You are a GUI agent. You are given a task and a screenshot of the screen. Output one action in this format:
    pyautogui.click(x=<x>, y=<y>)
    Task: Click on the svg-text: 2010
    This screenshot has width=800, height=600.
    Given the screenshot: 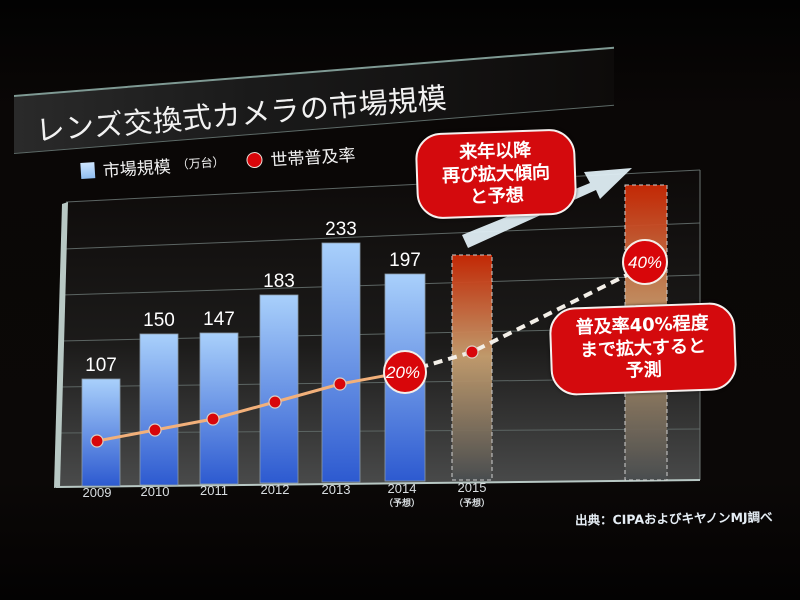 What is the action you would take?
    pyautogui.click(x=155, y=491)
    